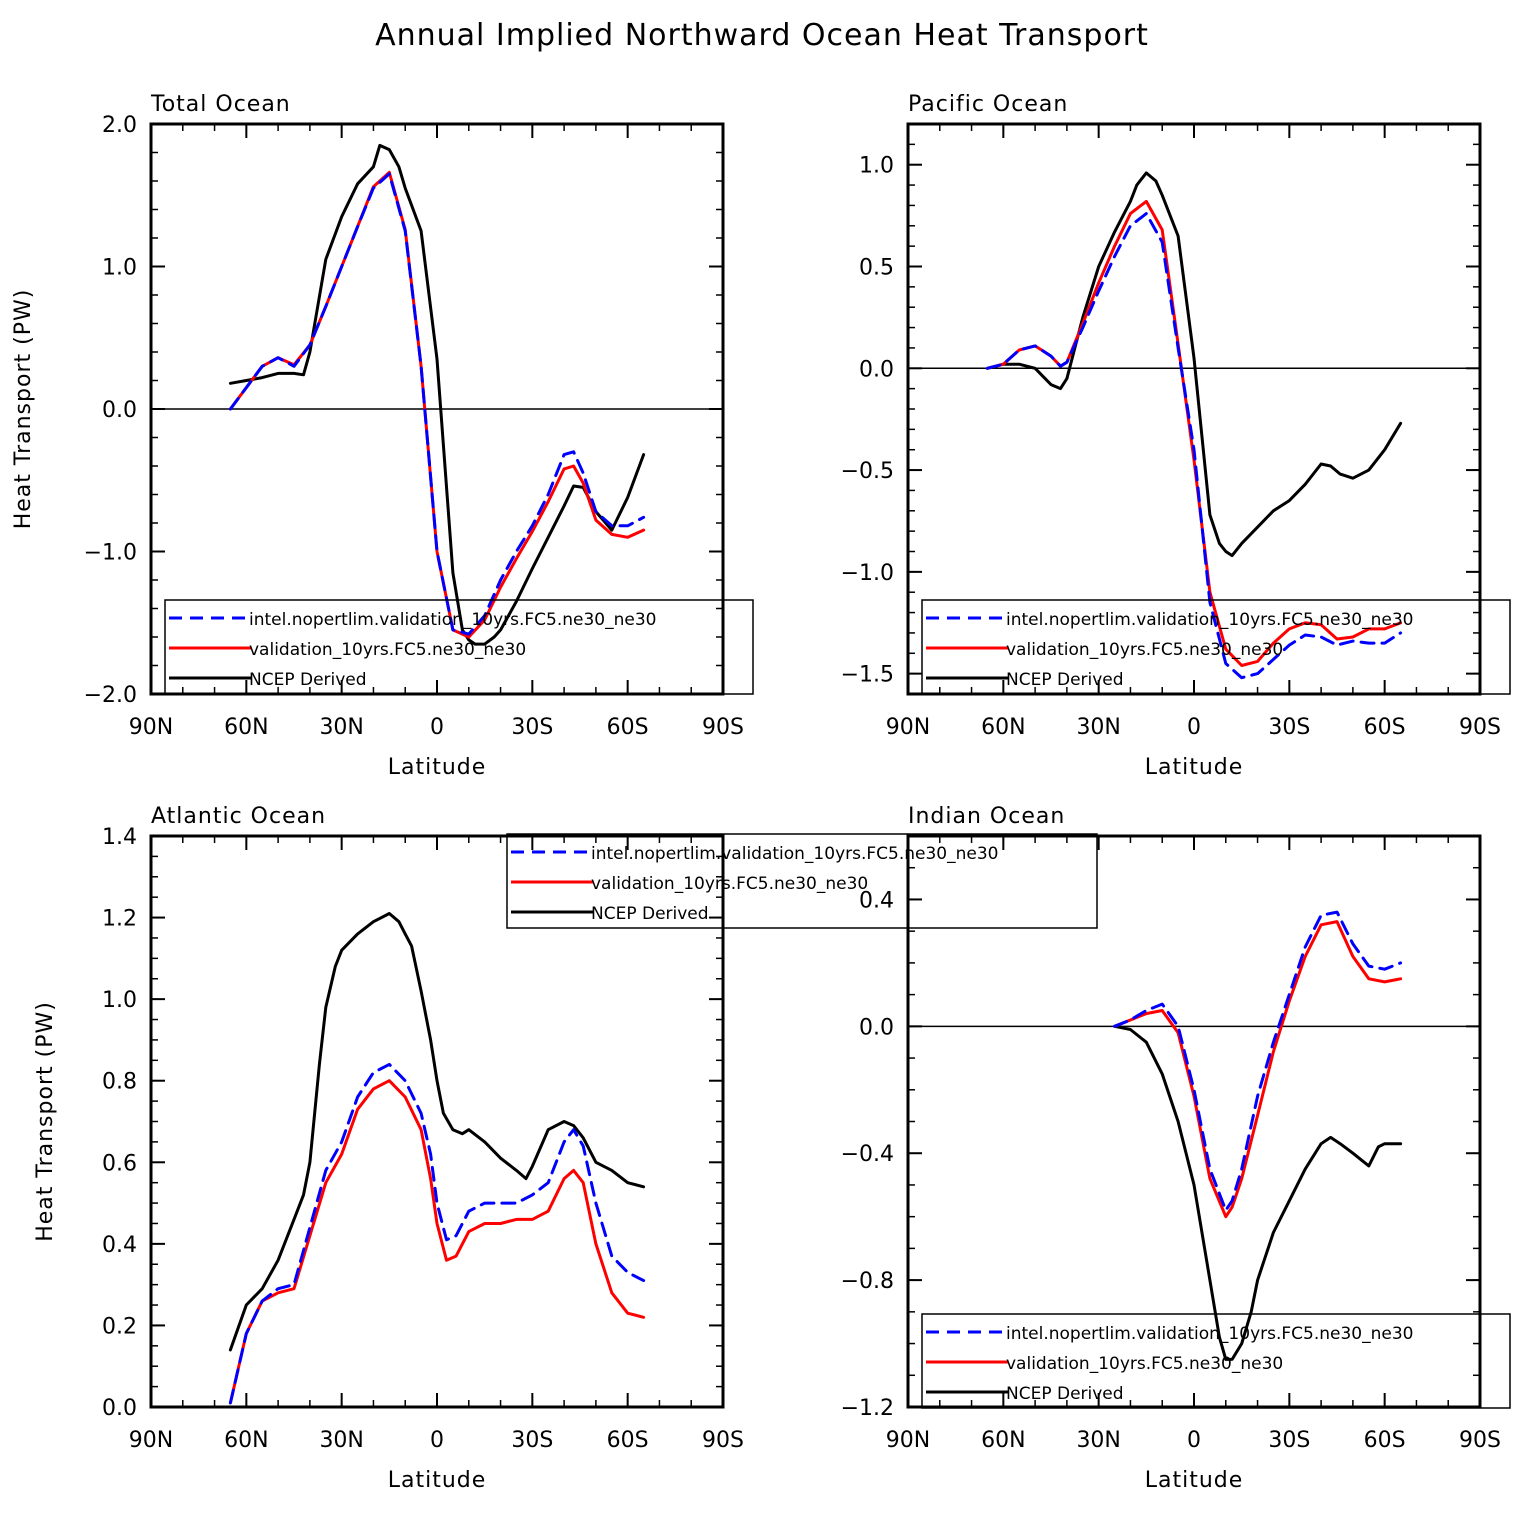 Image resolution: width=1524 pixels, height=1524 pixels. Describe the element at coordinates (119, 837) in the screenshot. I see `y-tick-label: 1.4` at that location.